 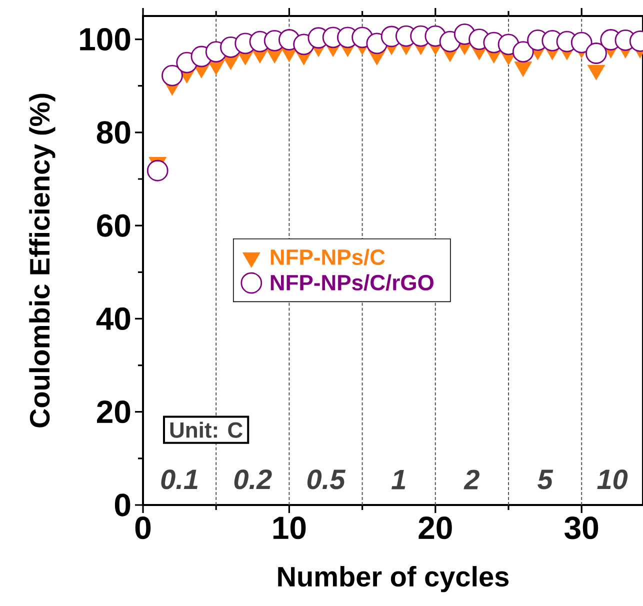 I want to click on x-axis-title: Number of cycles, so click(x=393, y=579).